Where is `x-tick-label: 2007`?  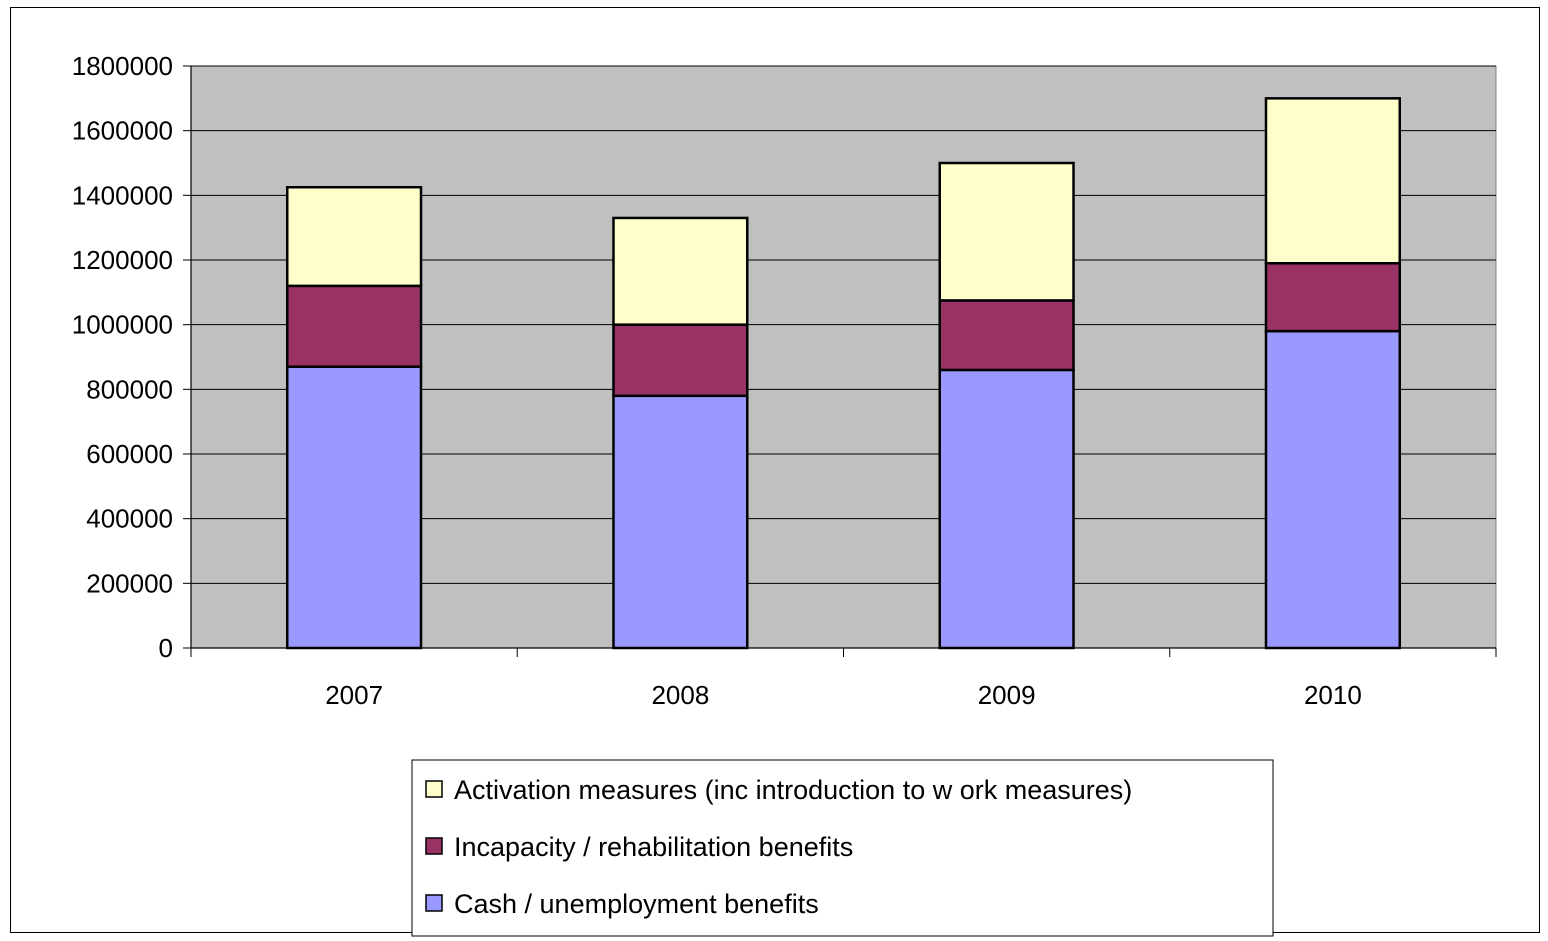 x-tick-label: 2007 is located at coordinates (354, 695).